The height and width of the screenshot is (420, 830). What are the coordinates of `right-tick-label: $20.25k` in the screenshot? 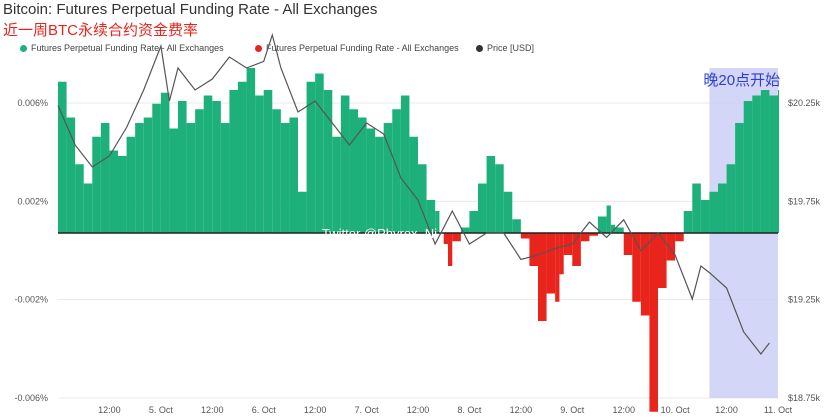 It's located at (804, 103).